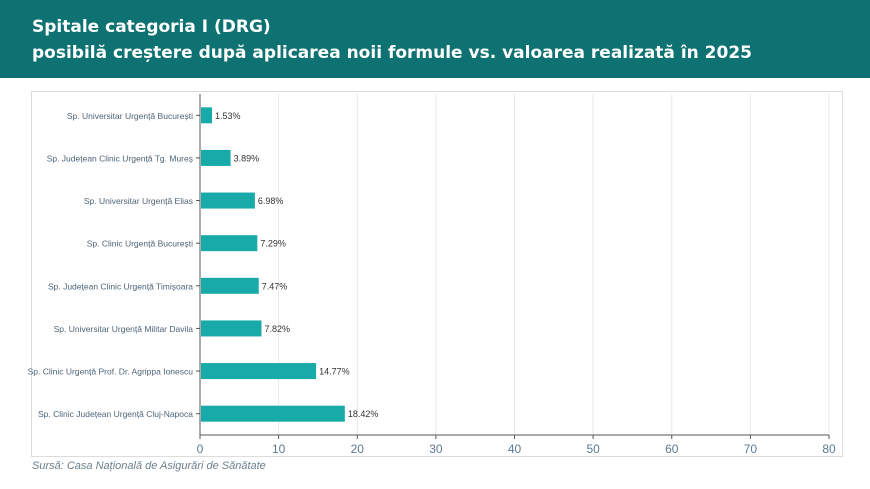 This screenshot has height=489, width=870. What do you see at coordinates (271, 201) in the screenshot?
I see `data-label: 6.98%` at bounding box center [271, 201].